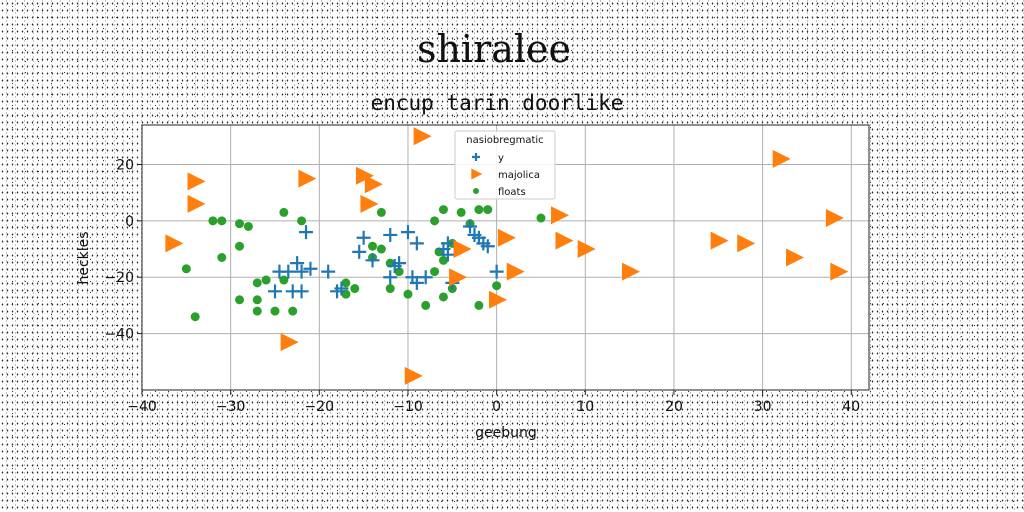 This screenshot has height=512, width=1024. Describe the element at coordinates (851, 407) in the screenshot. I see `x-tick-label: 40` at that location.